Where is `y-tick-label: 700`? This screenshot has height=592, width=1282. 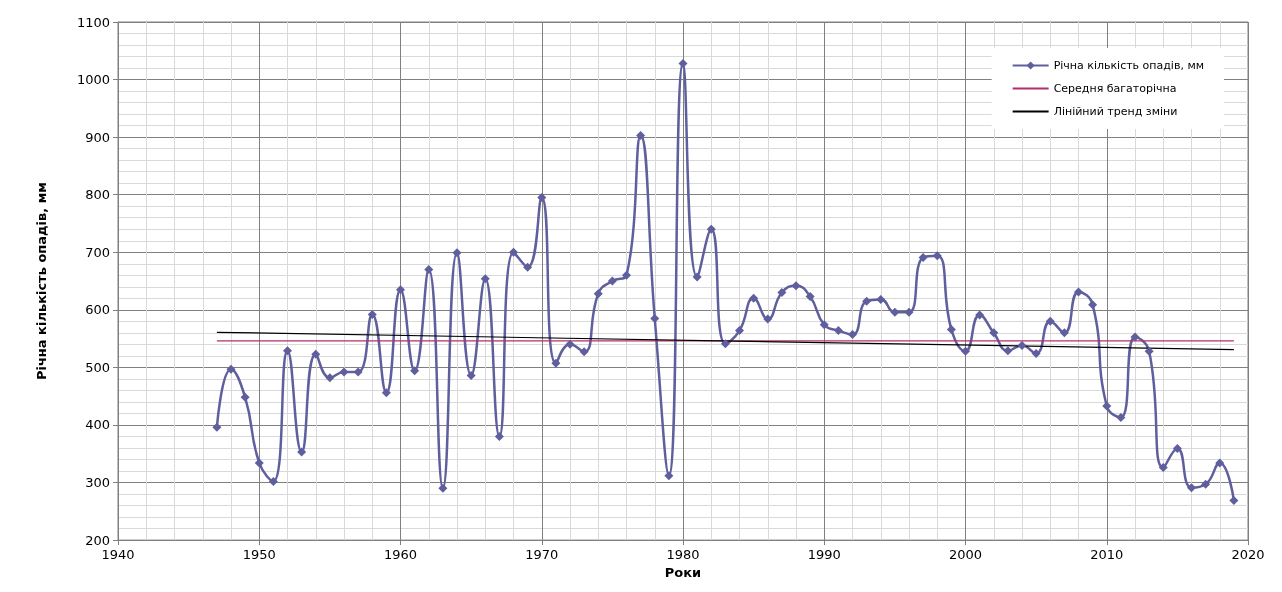 y-tick-label: 700 is located at coordinates (97, 252).